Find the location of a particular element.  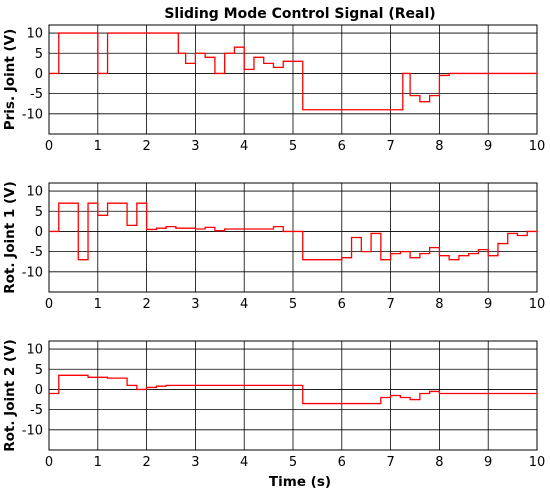

pris-joint-x-tick-label: 10 is located at coordinates (537, 146).